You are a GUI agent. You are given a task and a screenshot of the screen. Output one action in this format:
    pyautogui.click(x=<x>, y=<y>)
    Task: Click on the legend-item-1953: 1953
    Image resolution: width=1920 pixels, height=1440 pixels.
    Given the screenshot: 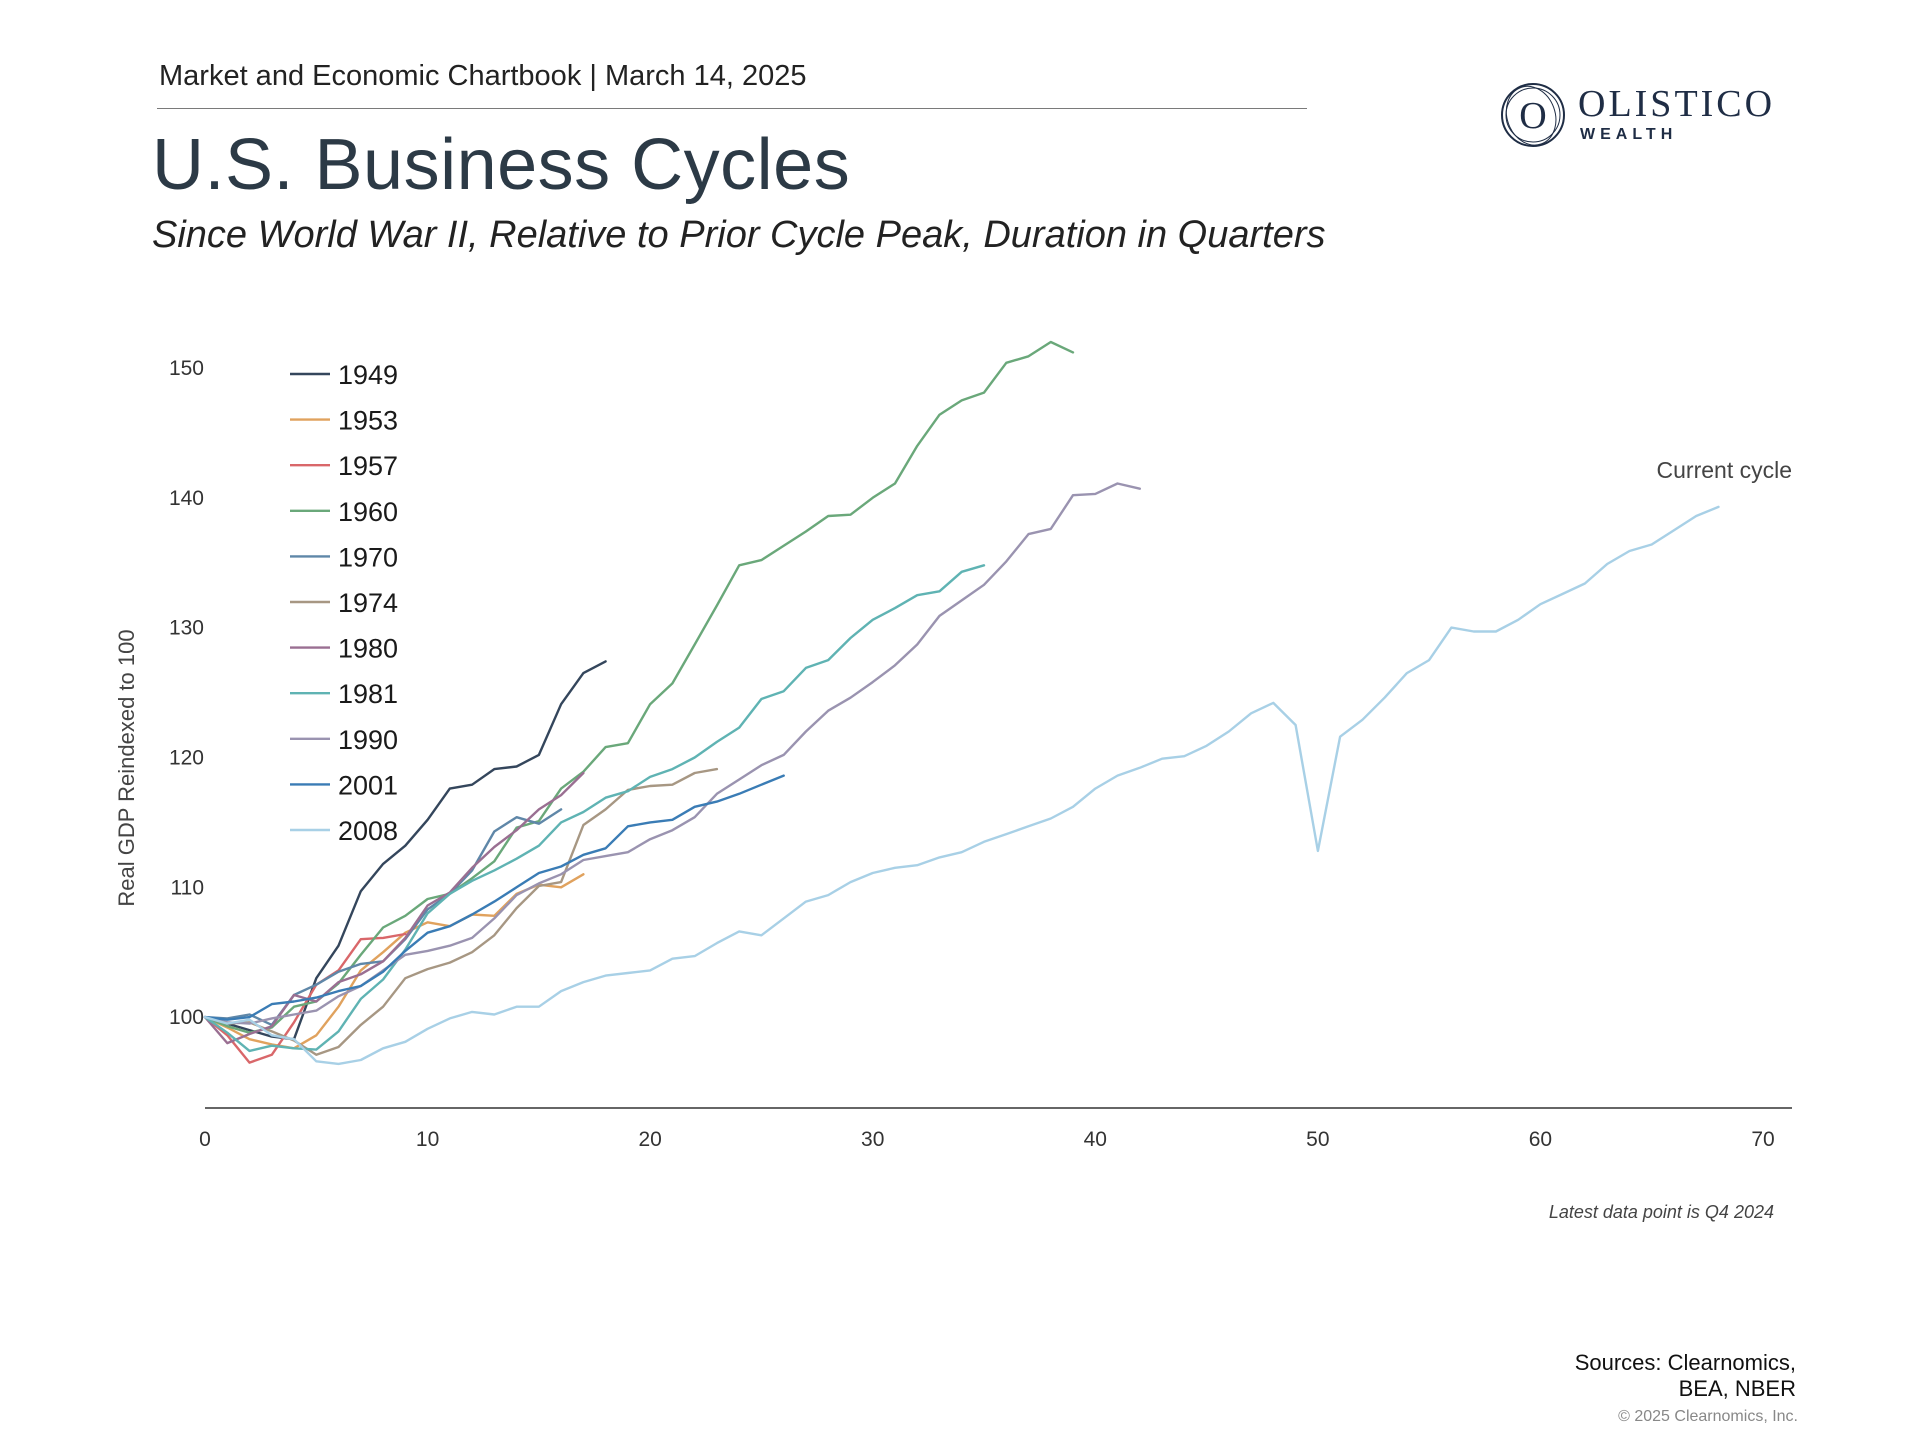 What is the action you would take?
    pyautogui.click(x=344, y=421)
    